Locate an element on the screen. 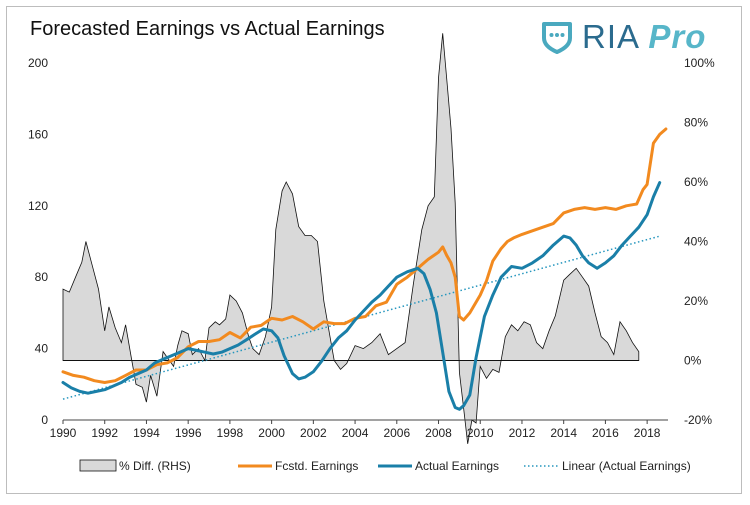  legend-label: Linear (Actual Earnings) is located at coordinates (626, 466).